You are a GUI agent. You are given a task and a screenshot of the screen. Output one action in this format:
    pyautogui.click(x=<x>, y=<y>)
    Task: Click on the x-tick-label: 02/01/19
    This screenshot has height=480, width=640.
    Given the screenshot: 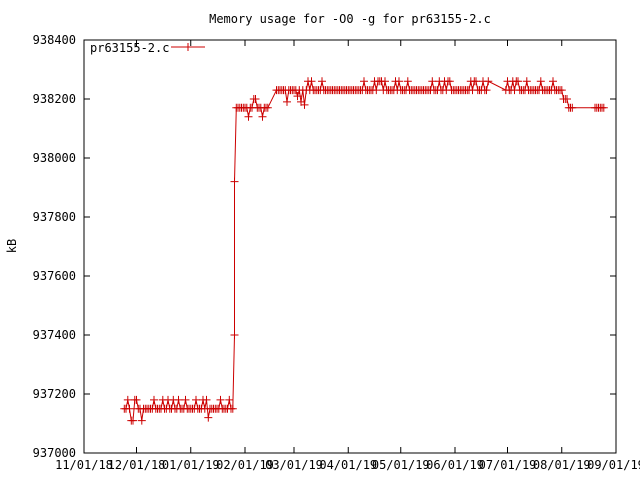 What is the action you would take?
    pyautogui.click(x=245, y=465)
    